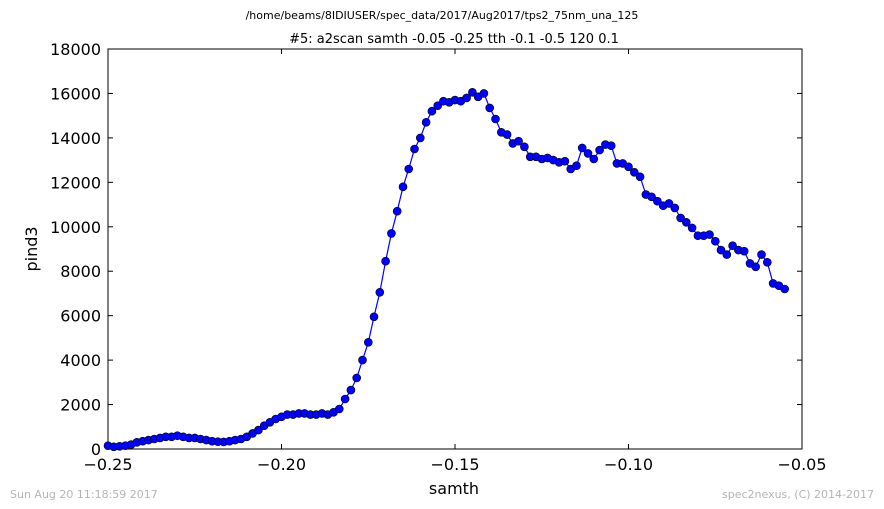 This screenshot has height=509, width=884. I want to click on y-tick-label: 8000, so click(80, 271).